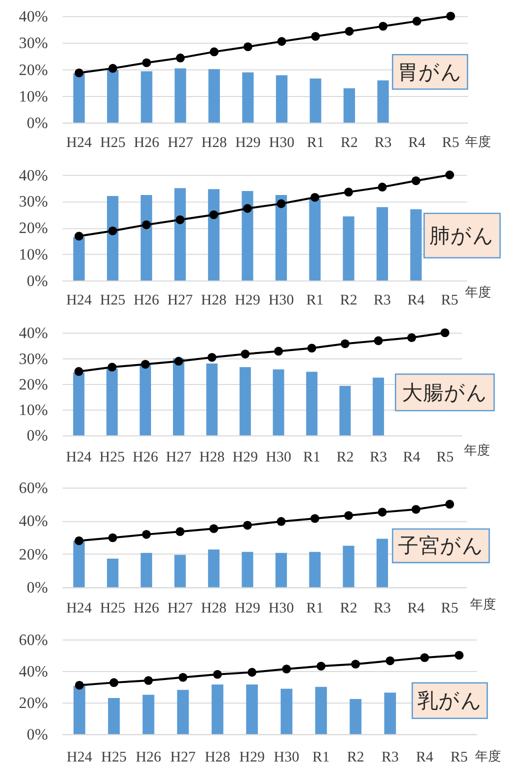 The image size is (505, 769). I want to click on x-tick-label: H24, so click(79, 757).